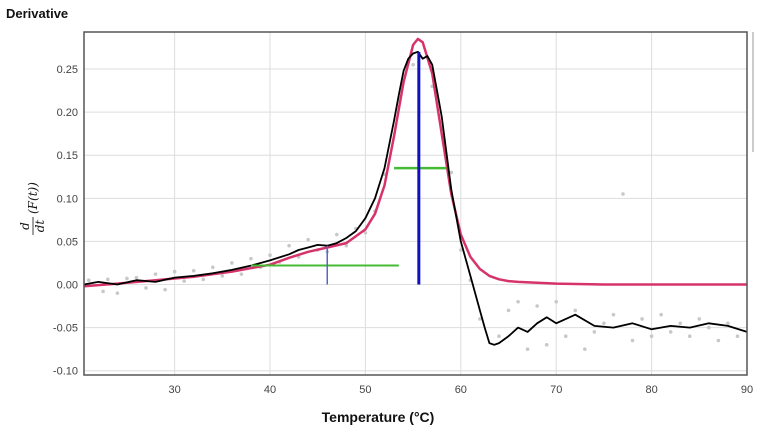  What do you see at coordinates (556, 390) in the screenshot?
I see `x-tick-label: 70` at bounding box center [556, 390].